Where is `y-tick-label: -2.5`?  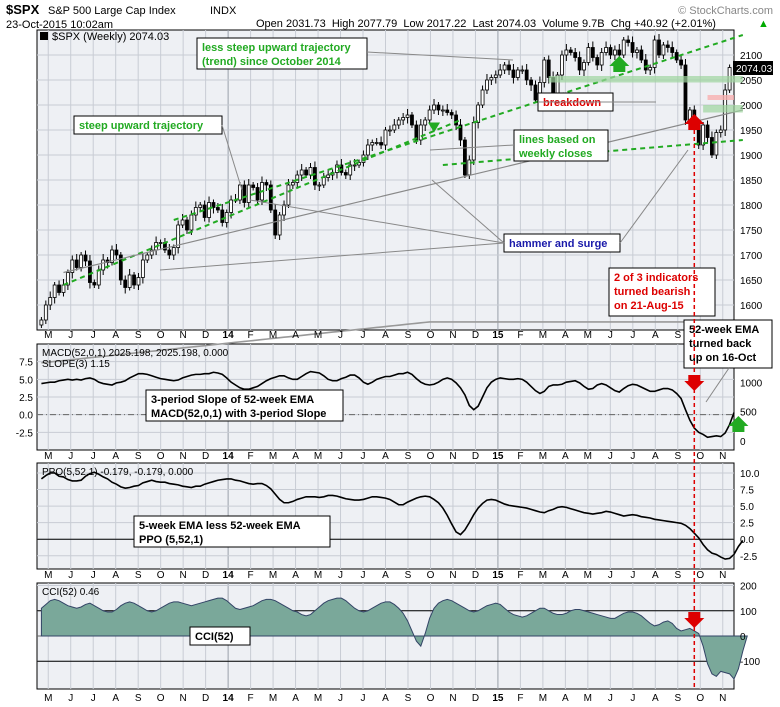 y-tick-label: -2.5 is located at coordinates (749, 557).